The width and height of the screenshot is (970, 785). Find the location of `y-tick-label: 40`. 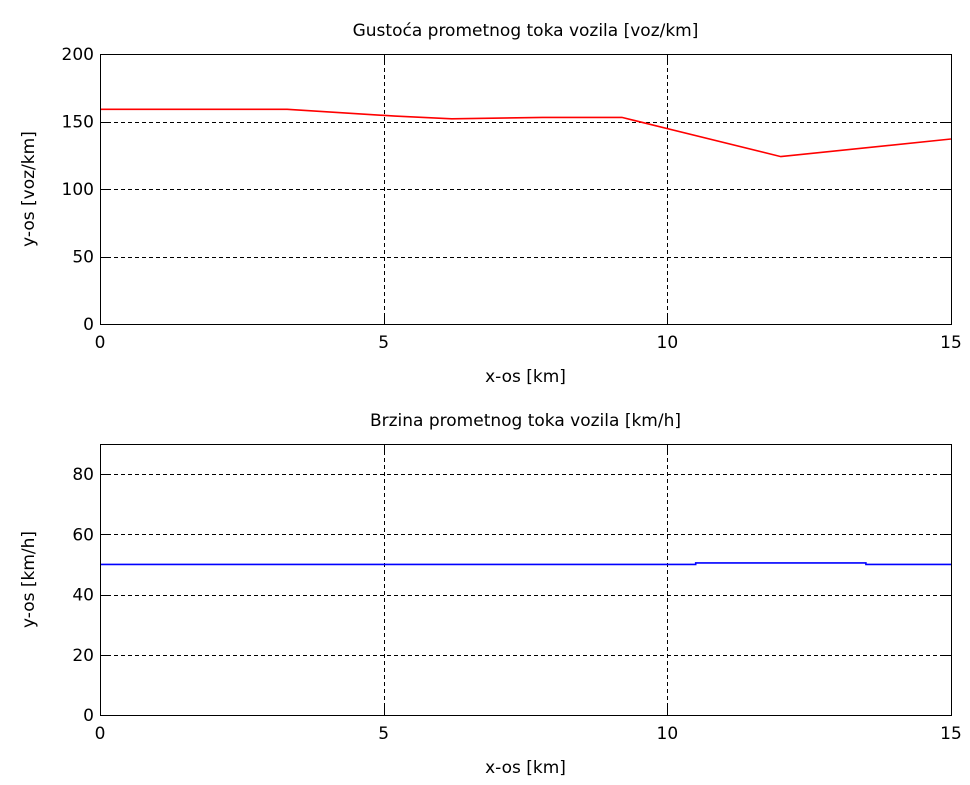

y-tick-label: 40 is located at coordinates (83, 596).